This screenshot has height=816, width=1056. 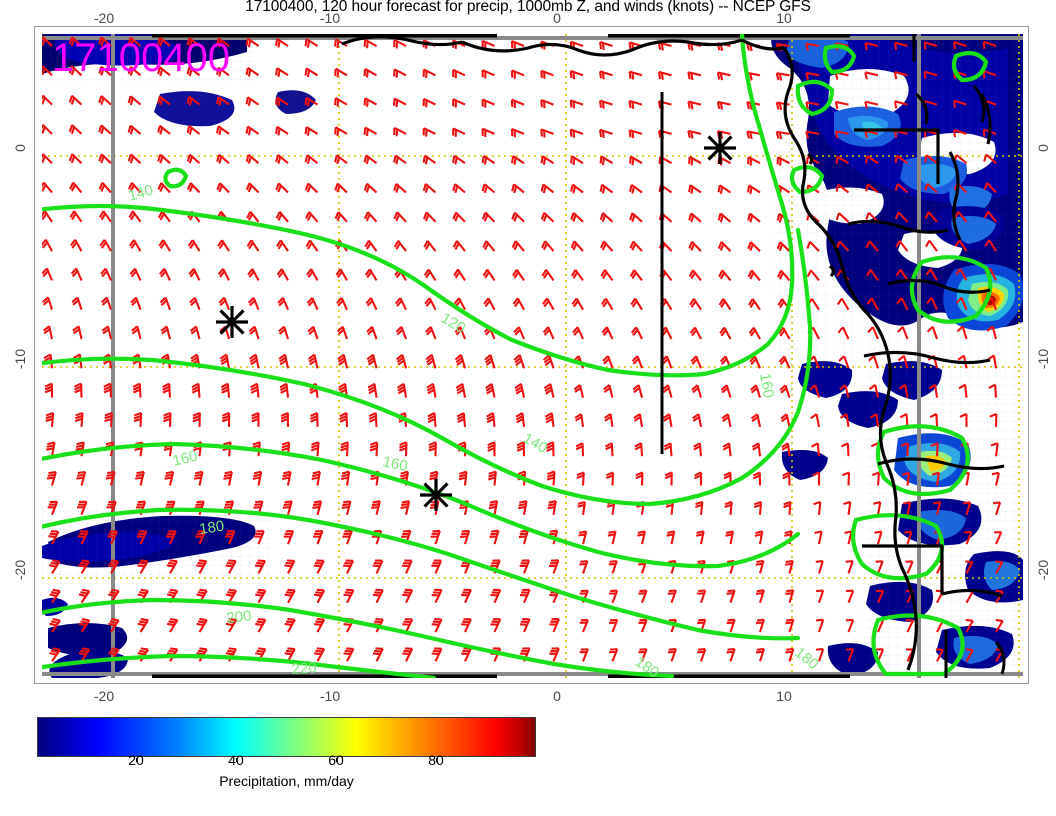 I want to click on y-tick-left-2: -20, so click(x=20, y=570).